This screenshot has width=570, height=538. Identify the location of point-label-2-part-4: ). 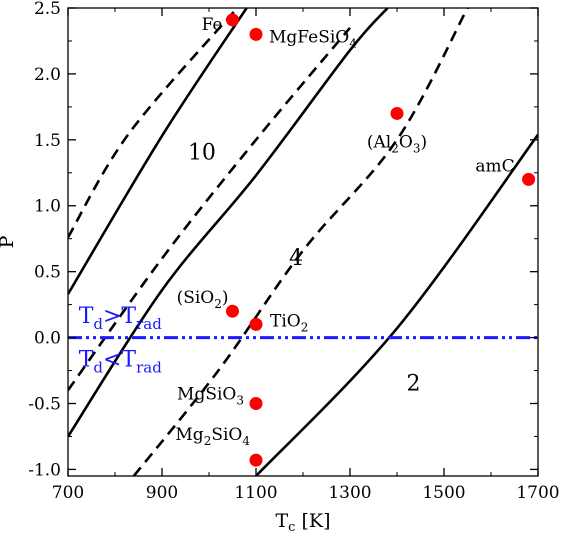
(423, 142).